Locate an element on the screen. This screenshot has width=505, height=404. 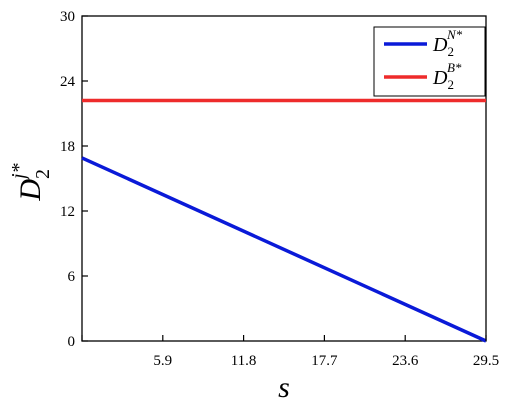
x-axis-ticks: 5.9 11.8 17.7 23.6 29.5 is located at coordinates (290, 352).